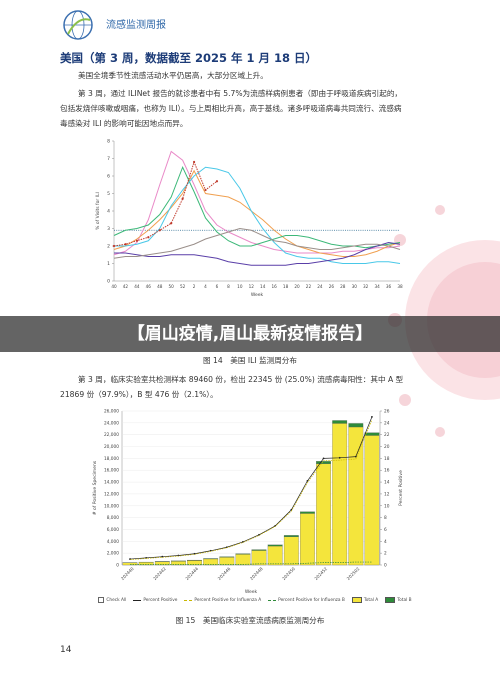 The width and height of the screenshot is (500, 678). I want to click on x-tick-label: 28, so click(343, 286).